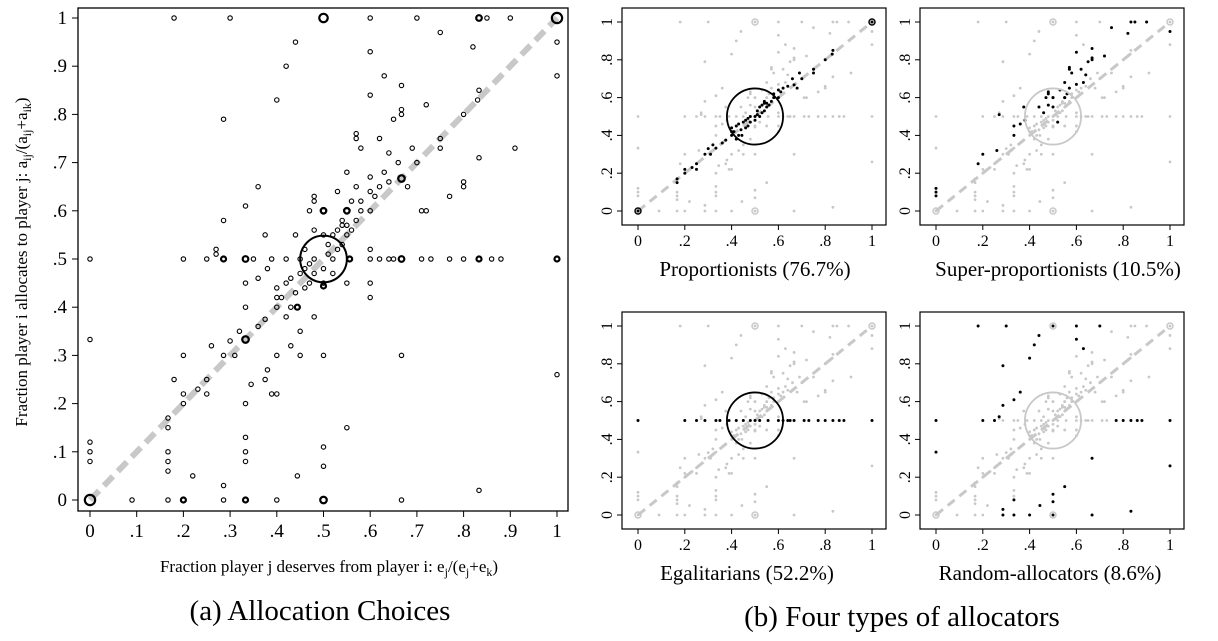 The width and height of the screenshot is (1218, 641). Describe the element at coordinates (137, 531) in the screenshot. I see `x-tick-label: .1` at that location.